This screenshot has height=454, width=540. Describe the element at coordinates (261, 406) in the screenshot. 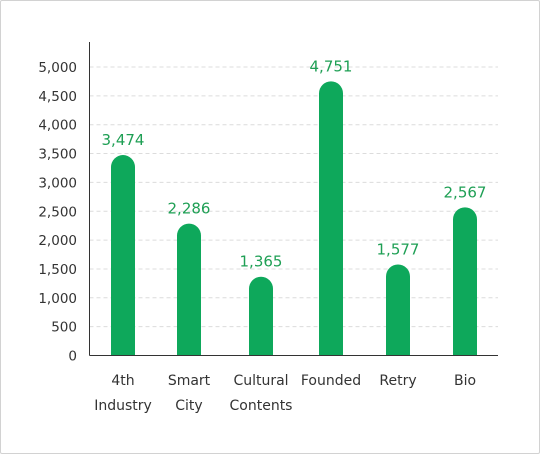

I see `x-tick-label: Contents` at that location.